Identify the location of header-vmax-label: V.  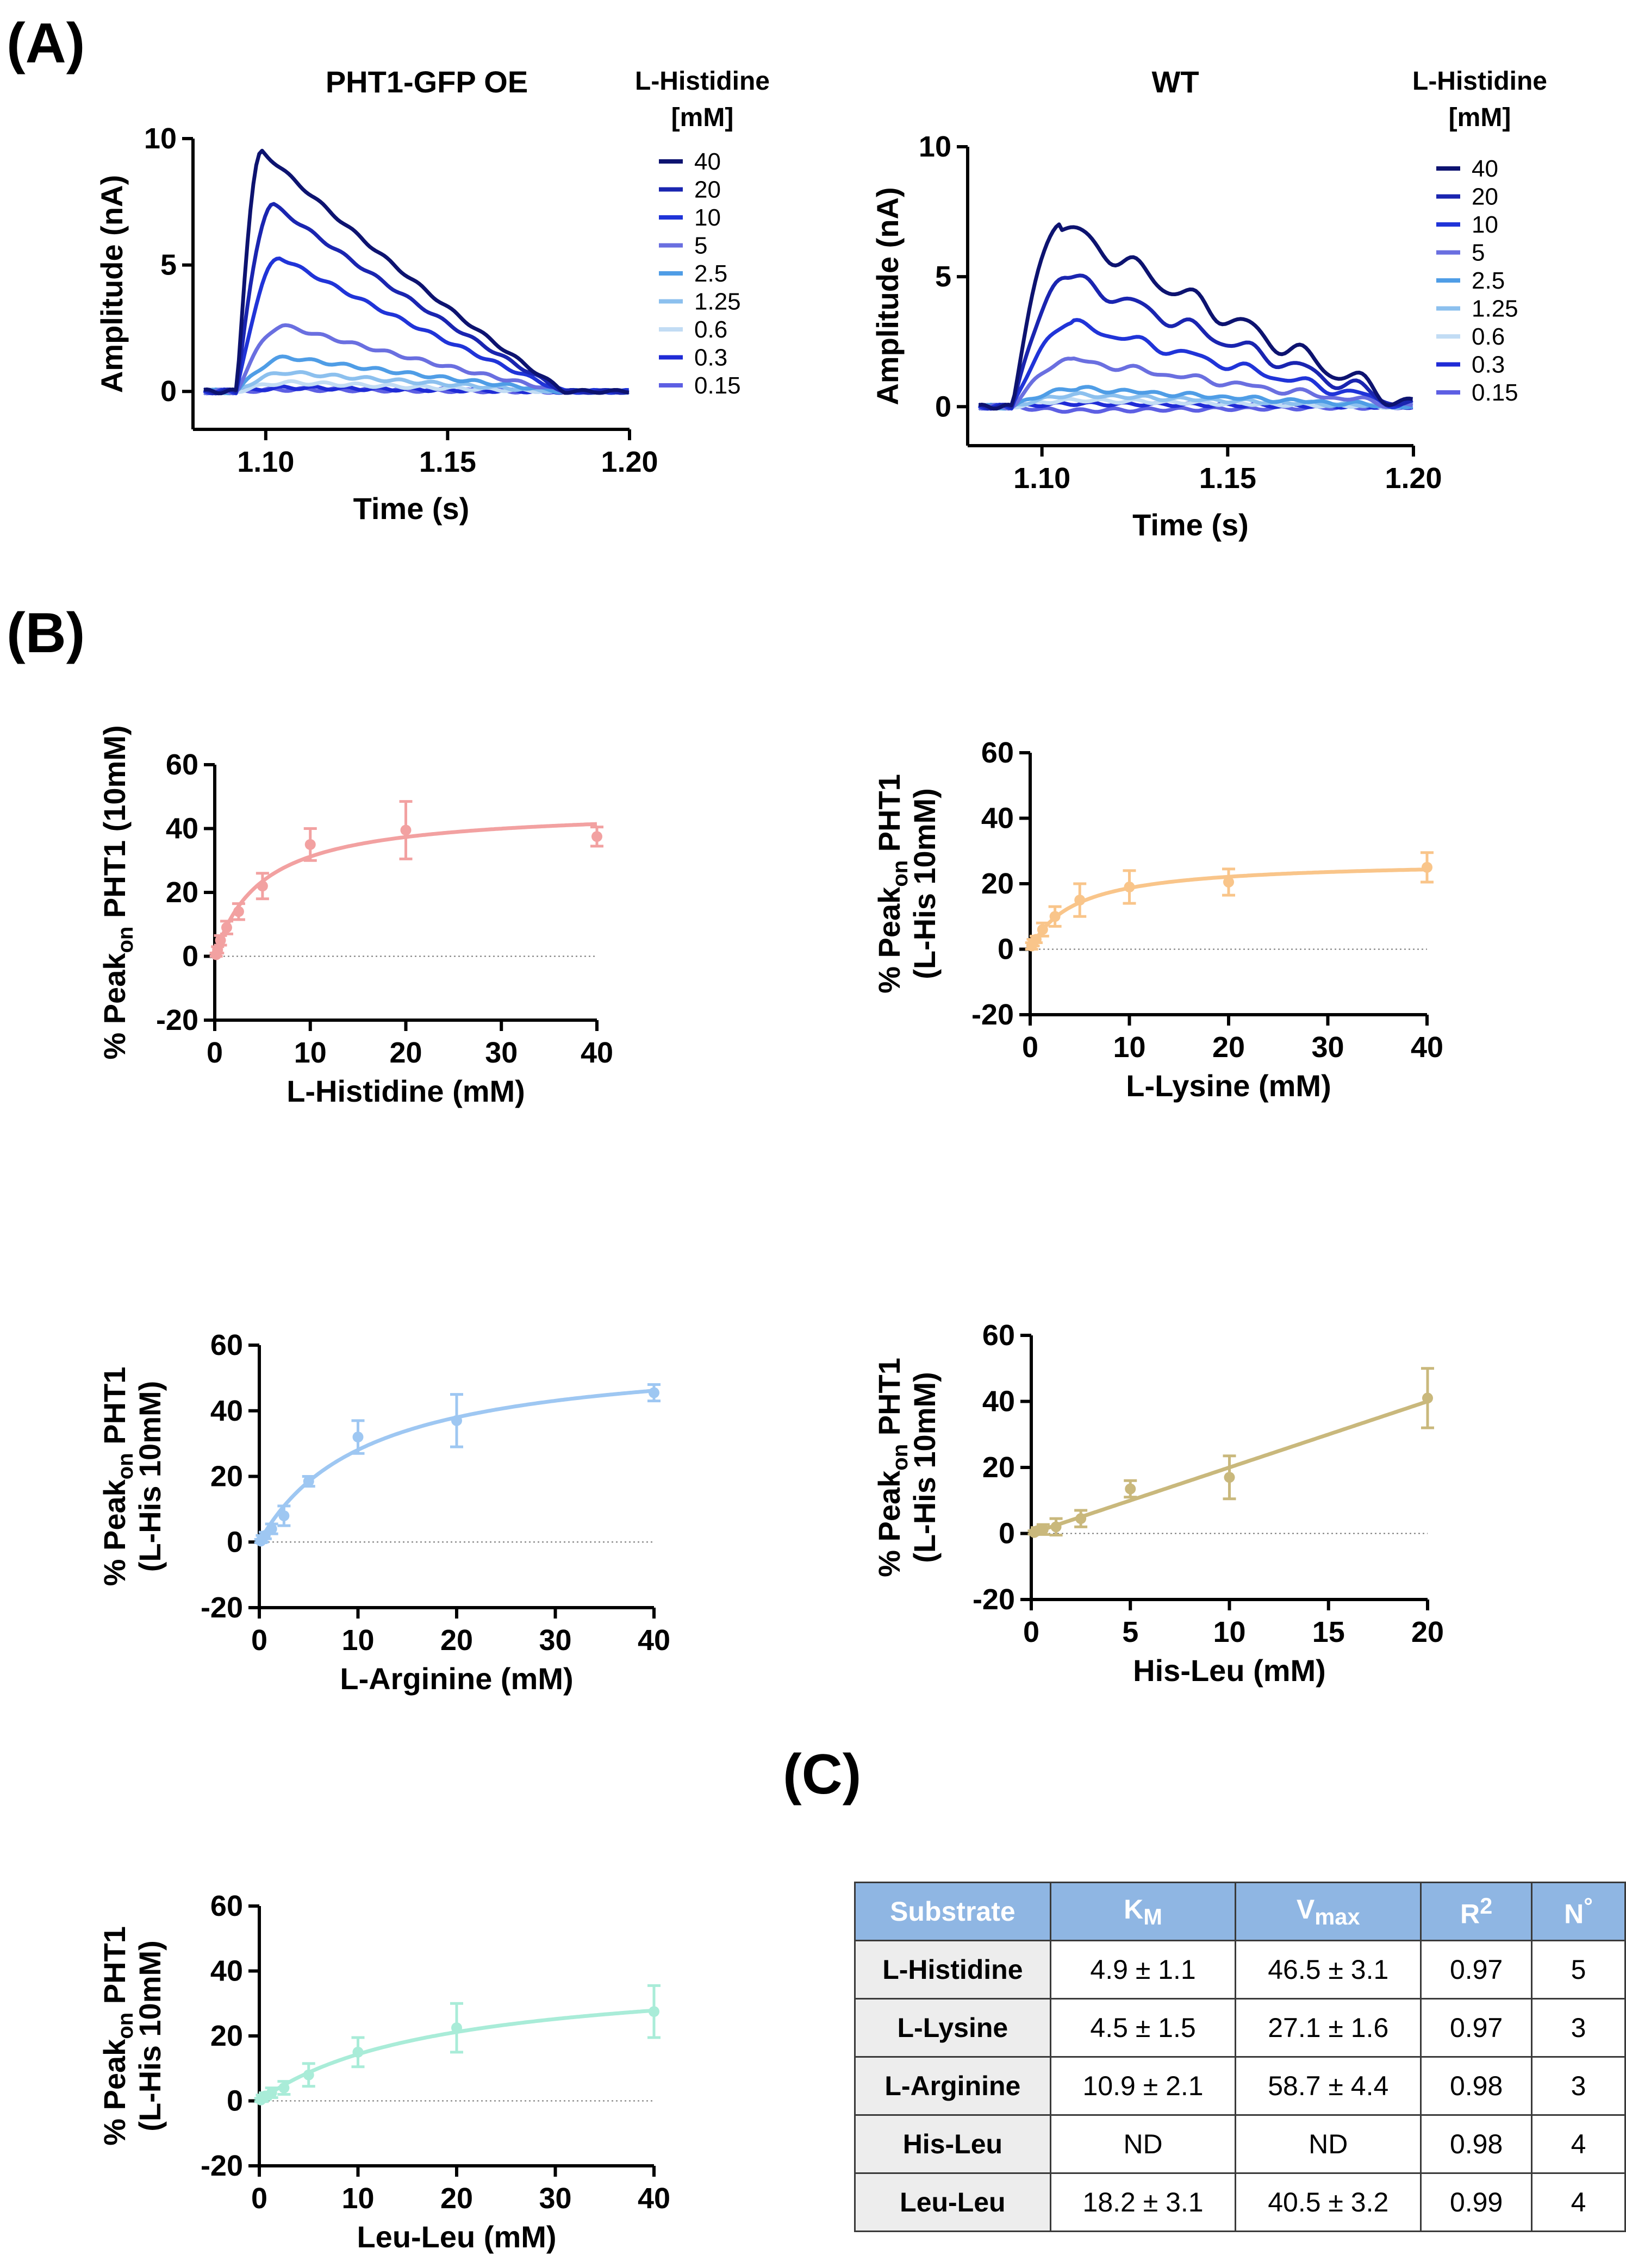
(1305, 1909).